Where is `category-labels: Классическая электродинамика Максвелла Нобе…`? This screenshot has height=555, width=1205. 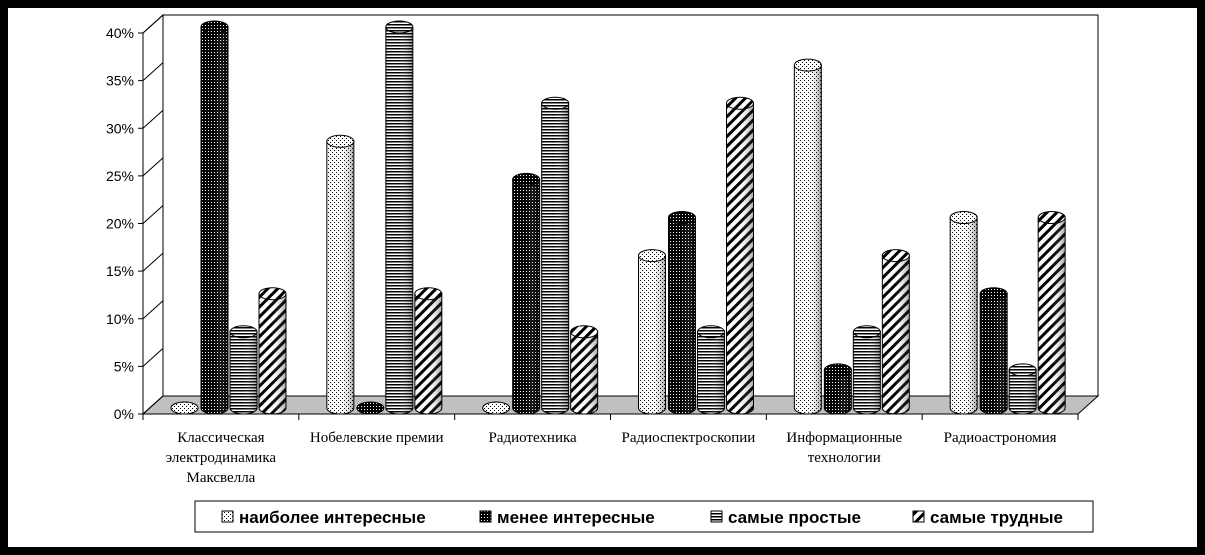
category-labels: Классическая электродинамика Максвелла Нобе… is located at coordinates (611, 458).